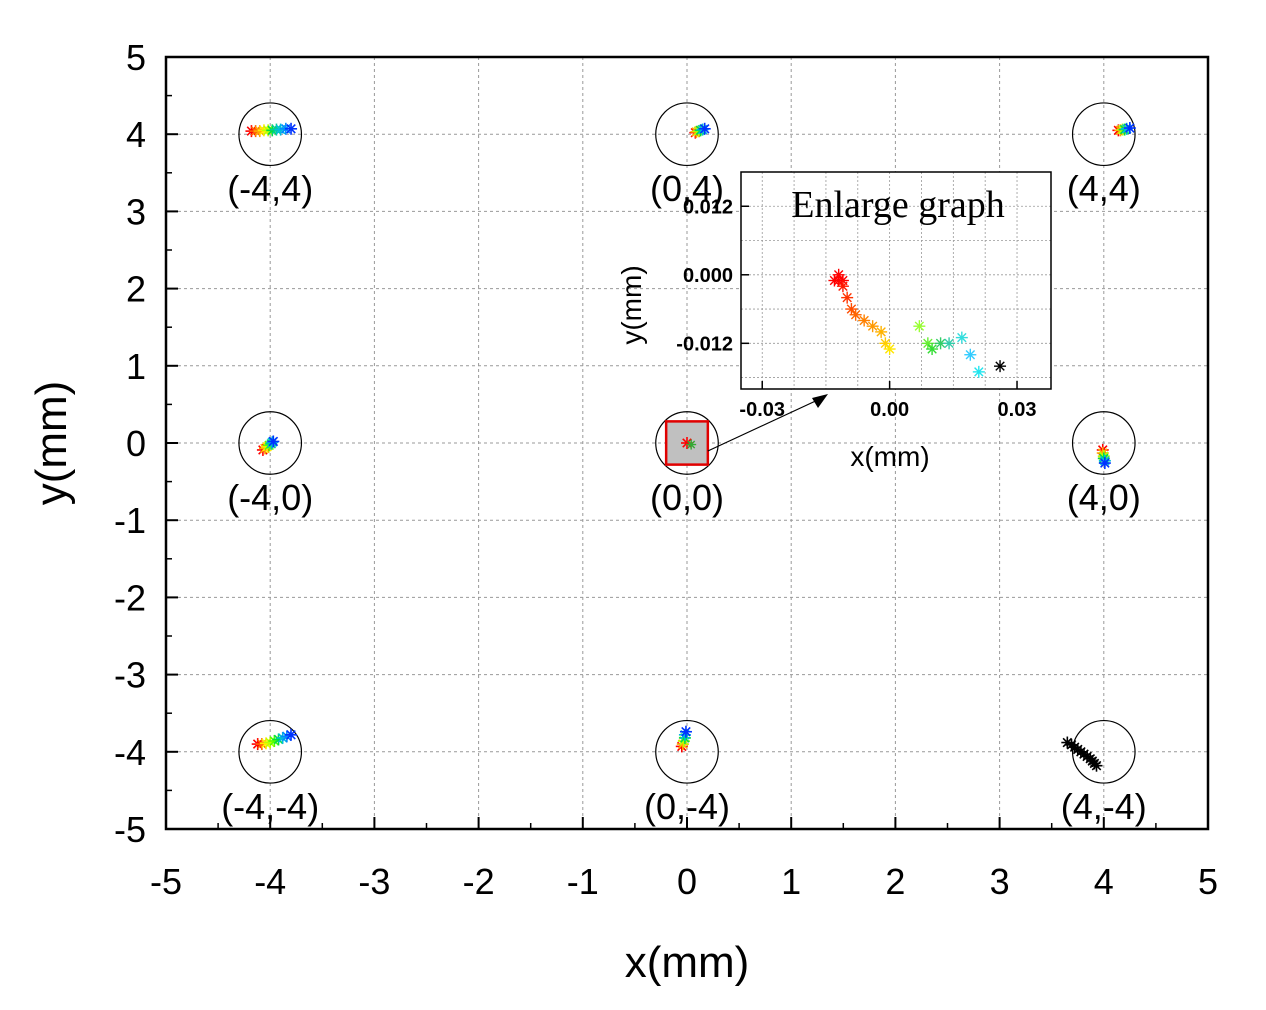 Image resolution: width=1266 pixels, height=1010 pixels. Describe the element at coordinates (898, 205) in the screenshot. I see `inset-title: Enlarge graph` at that location.